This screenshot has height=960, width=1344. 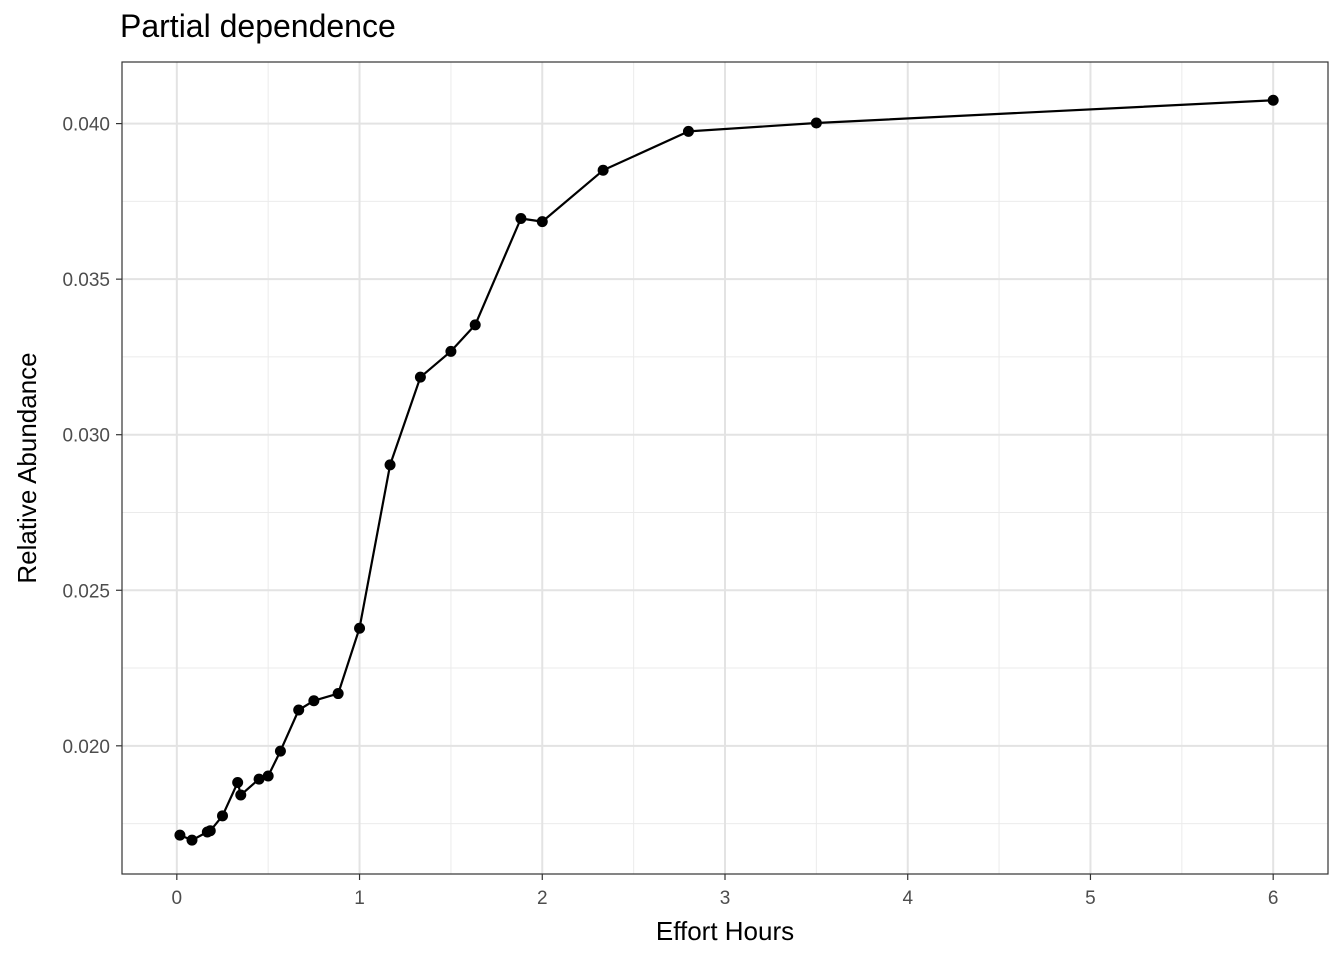 I want to click on y-tick-label: 0.040, so click(x=86, y=125).